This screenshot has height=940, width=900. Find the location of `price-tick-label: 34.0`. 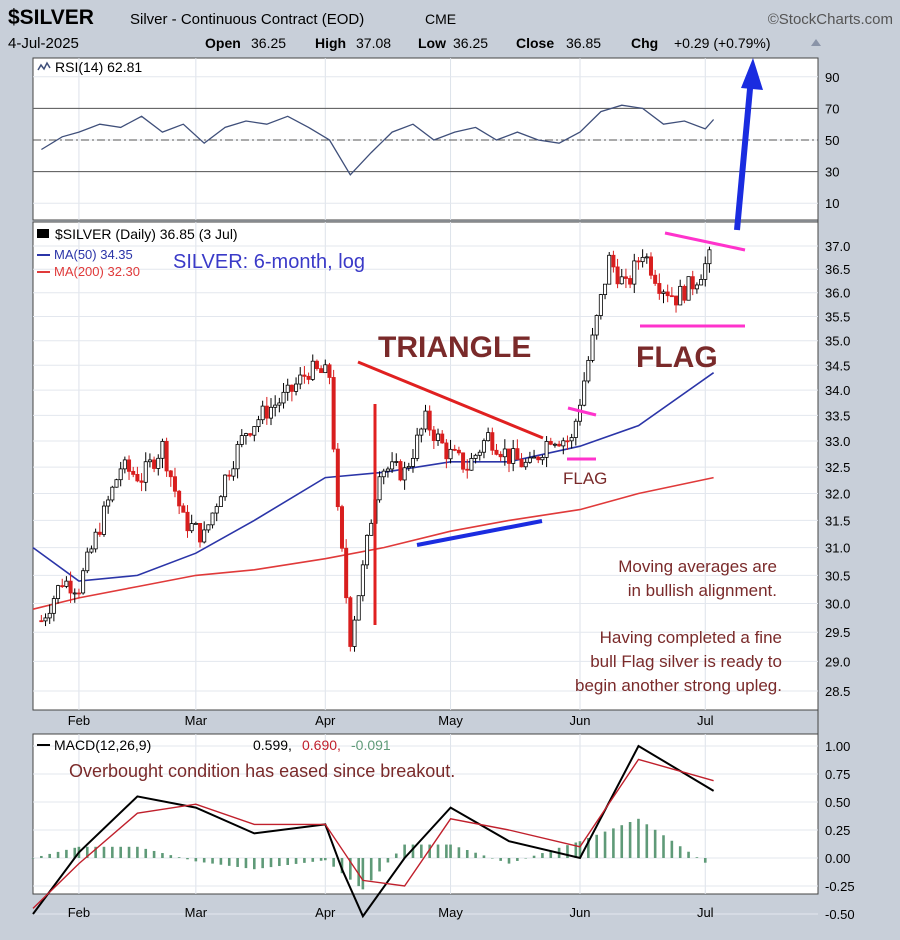

price-tick-label: 34.0 is located at coordinates (837, 390).